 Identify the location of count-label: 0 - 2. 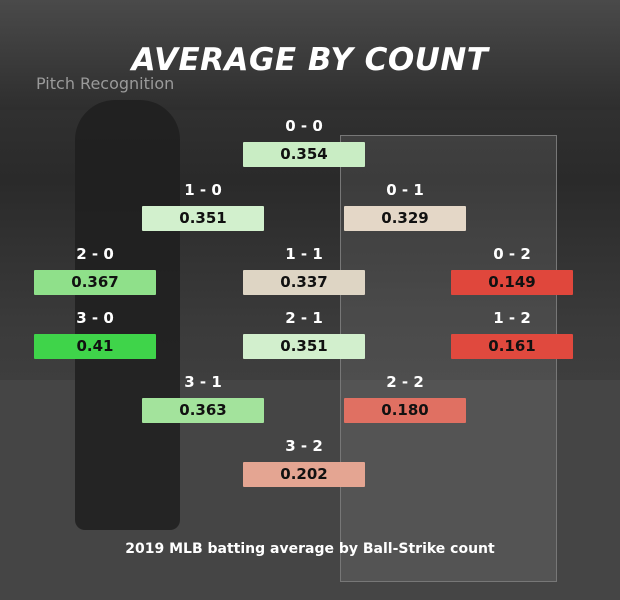
(512, 254).